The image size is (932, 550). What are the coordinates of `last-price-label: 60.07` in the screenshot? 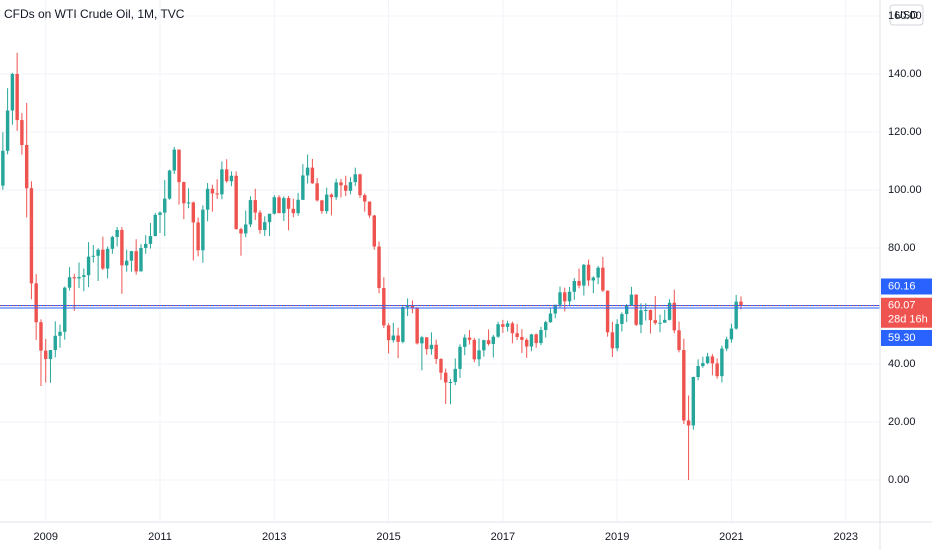 It's located at (902, 306).